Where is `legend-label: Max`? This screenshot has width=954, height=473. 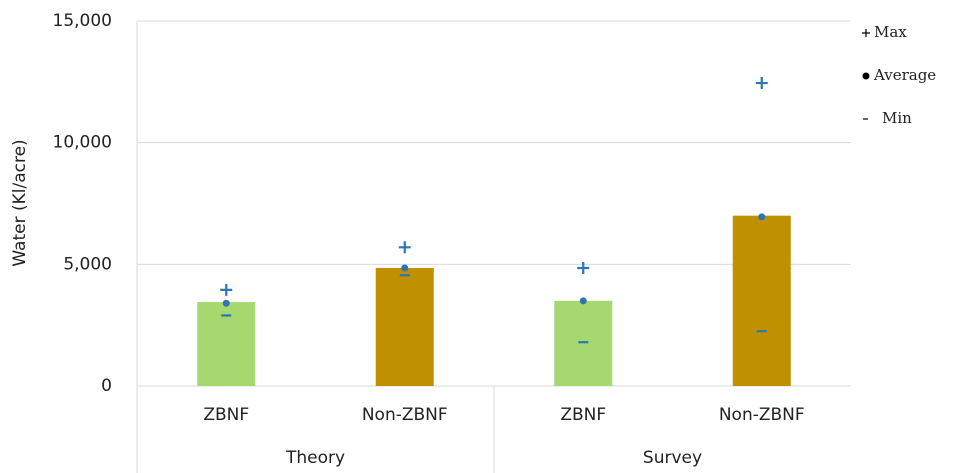
legend-label: Max is located at coordinates (890, 32).